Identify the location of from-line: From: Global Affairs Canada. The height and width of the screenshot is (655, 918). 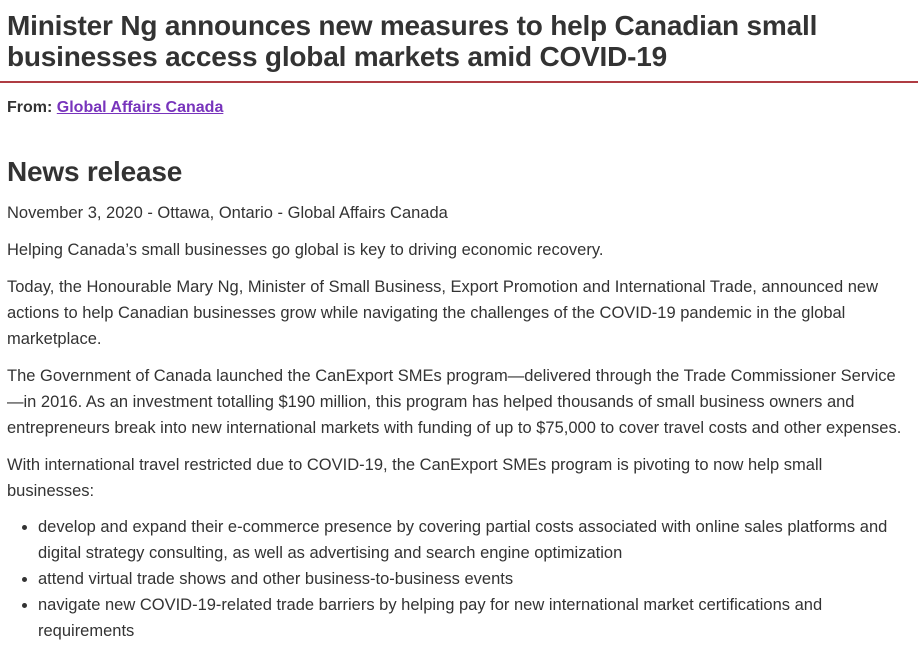
(458, 108).